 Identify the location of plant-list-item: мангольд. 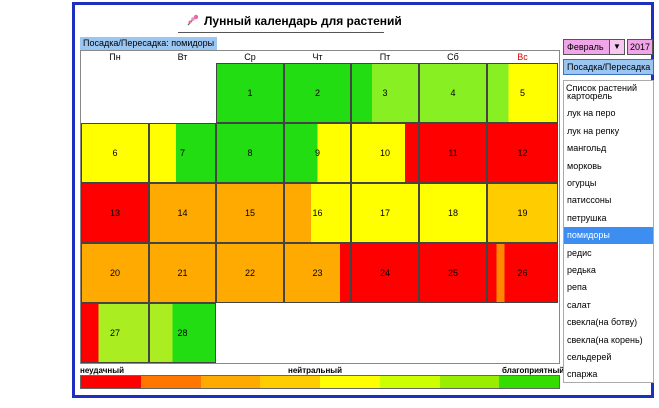
(587, 148).